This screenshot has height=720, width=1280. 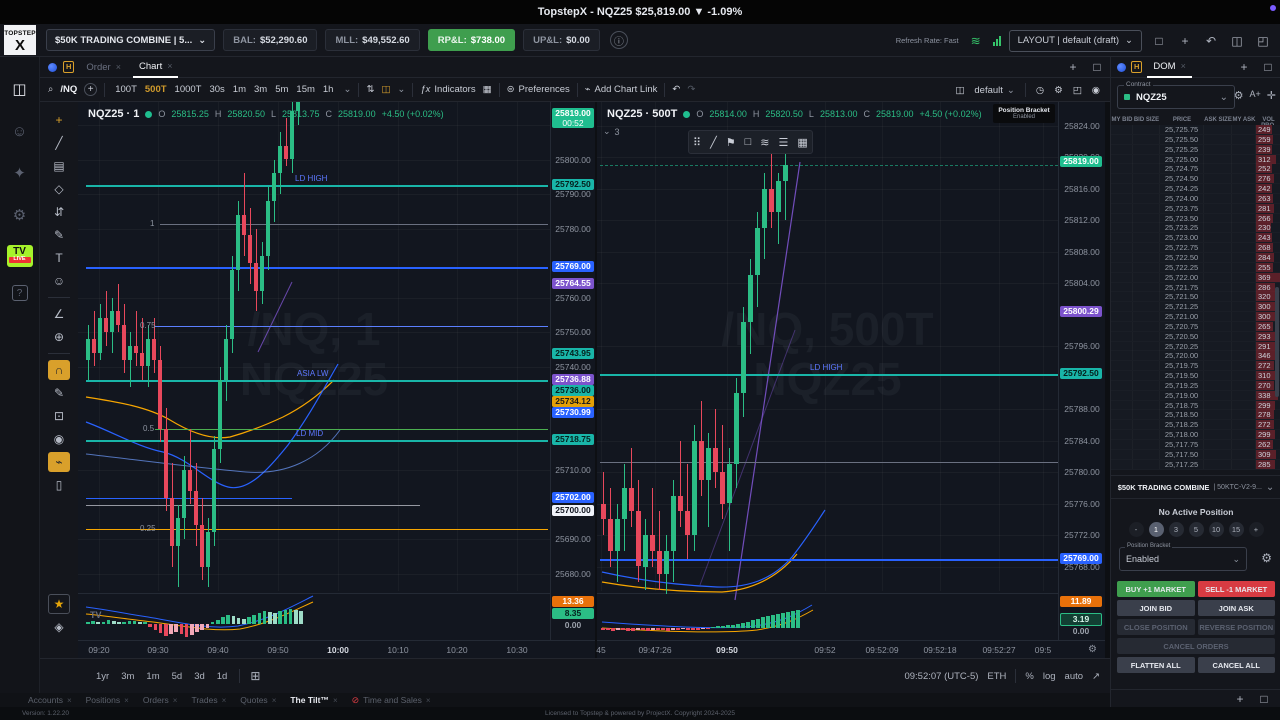 I want to click on timeframe-3m: 3m, so click(x=261, y=89).